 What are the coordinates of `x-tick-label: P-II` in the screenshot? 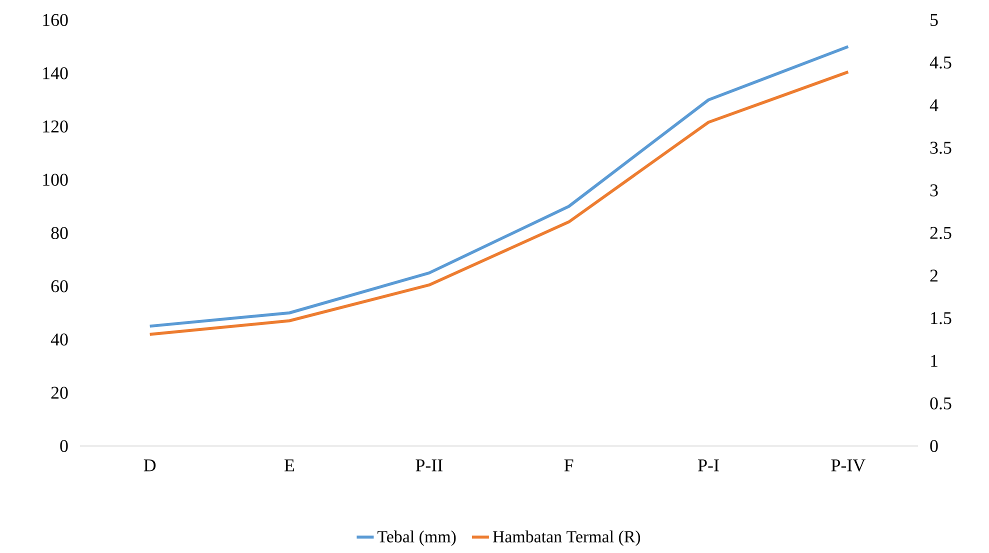 It's located at (429, 466).